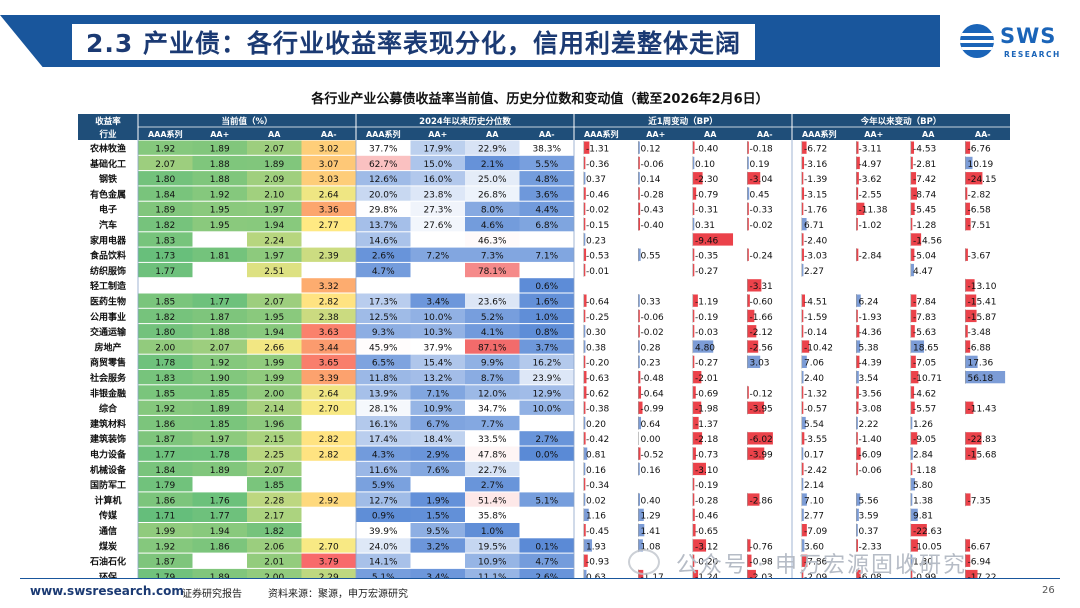 The width and height of the screenshot is (1080, 608). Describe the element at coordinates (274, 333) in the screenshot. I see `yield-value: 1.94` at that location.